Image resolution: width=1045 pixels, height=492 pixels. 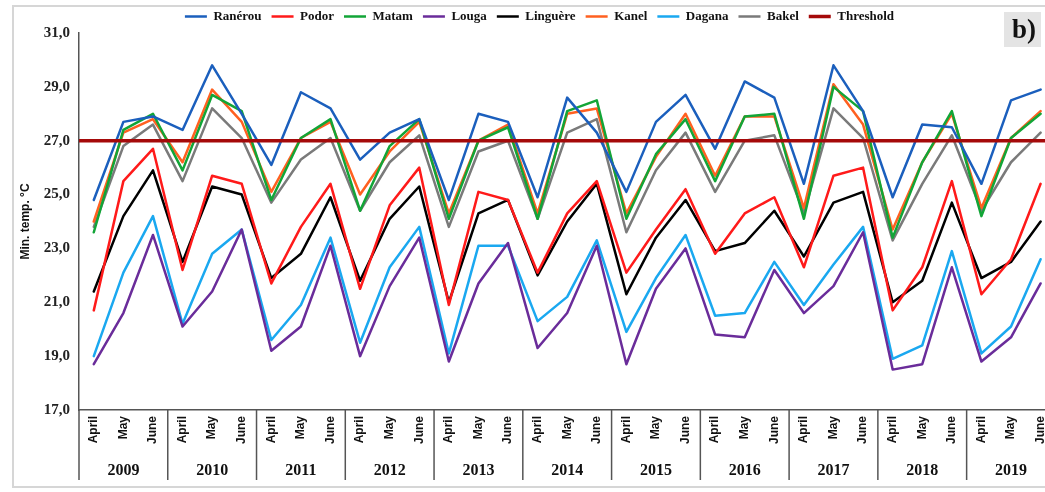 I want to click on text: 2017, so click(x=833, y=470).